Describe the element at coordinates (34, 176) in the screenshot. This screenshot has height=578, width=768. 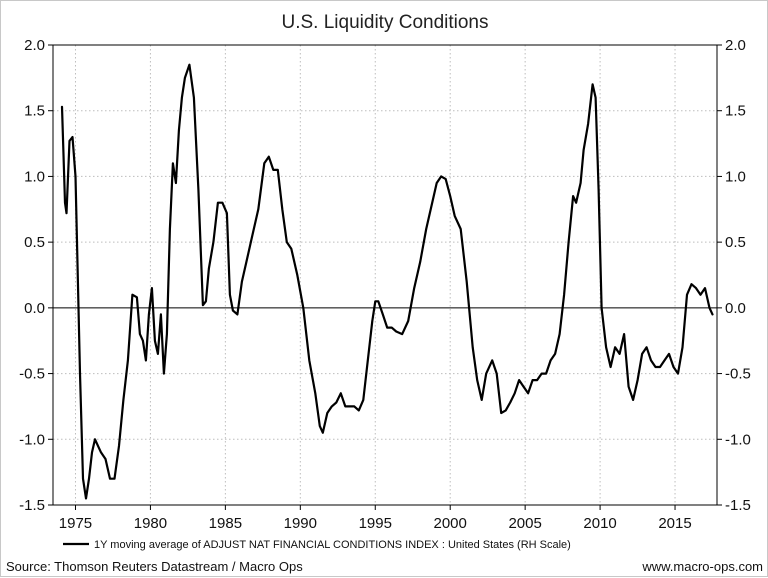
I see `y-tick-label-left: 1.0` at that location.